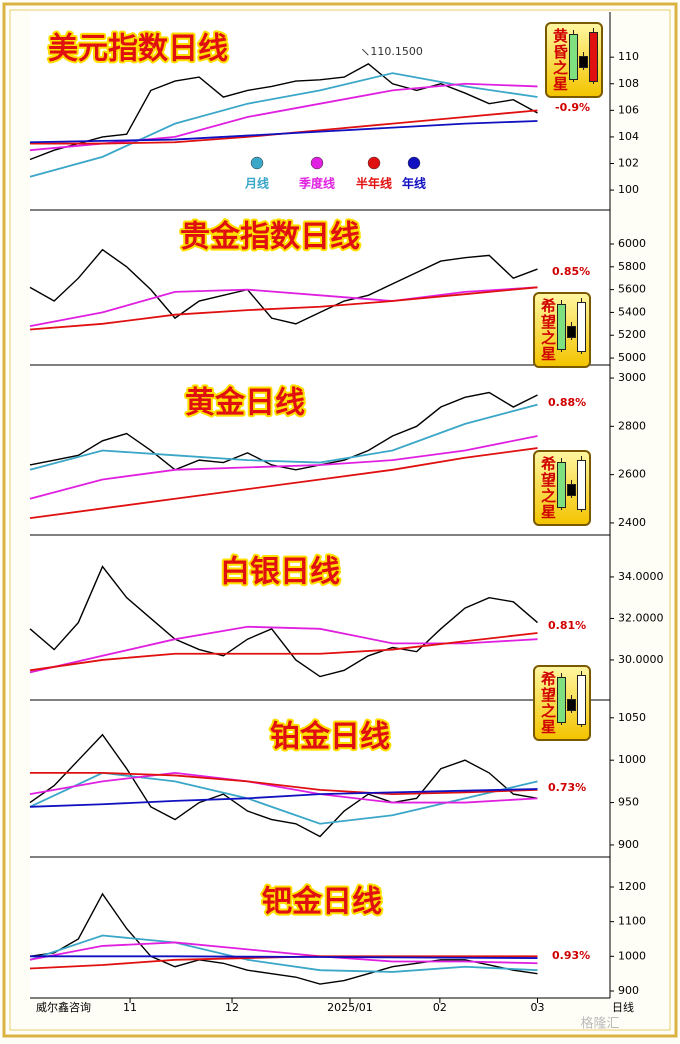 The width and height of the screenshot is (680, 1044). Describe the element at coordinates (632, 311) in the screenshot. I see `y-tick-label: 5400` at that location.